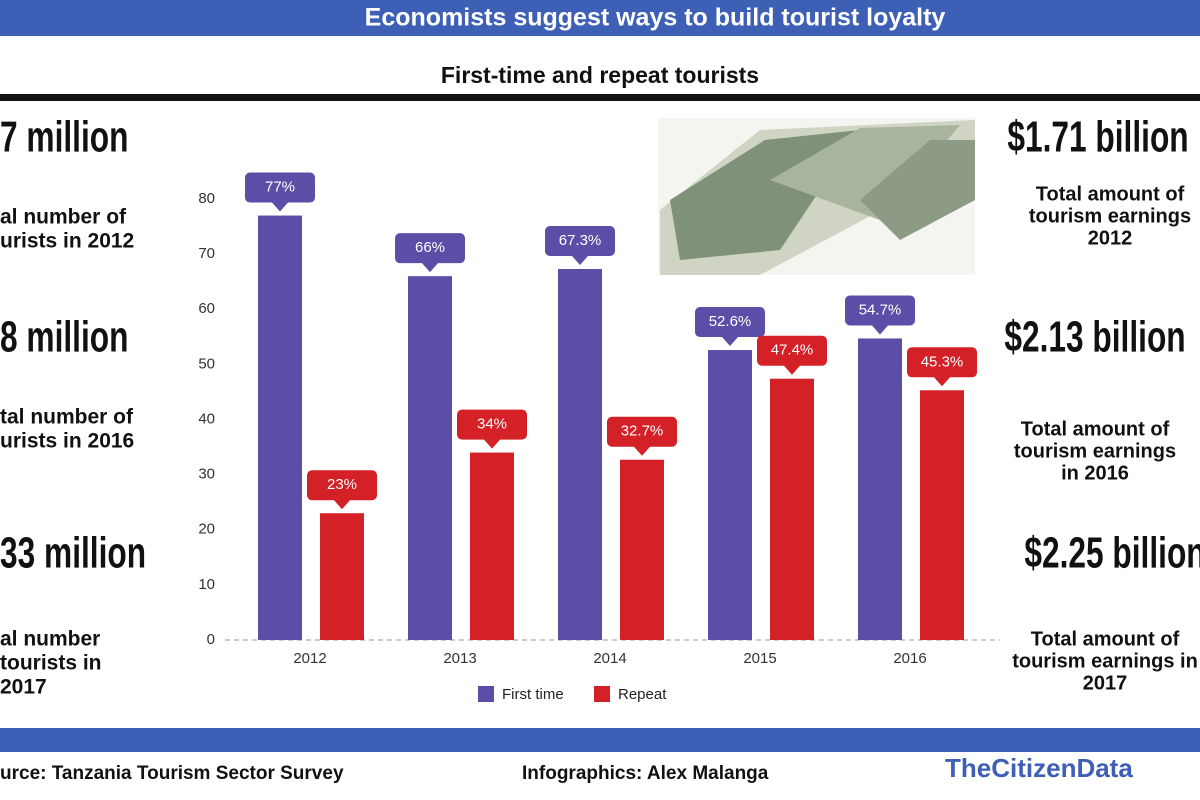 This screenshot has width=1200, height=800. I want to click on stat-figure-group: 33 million, so click(73, 553).